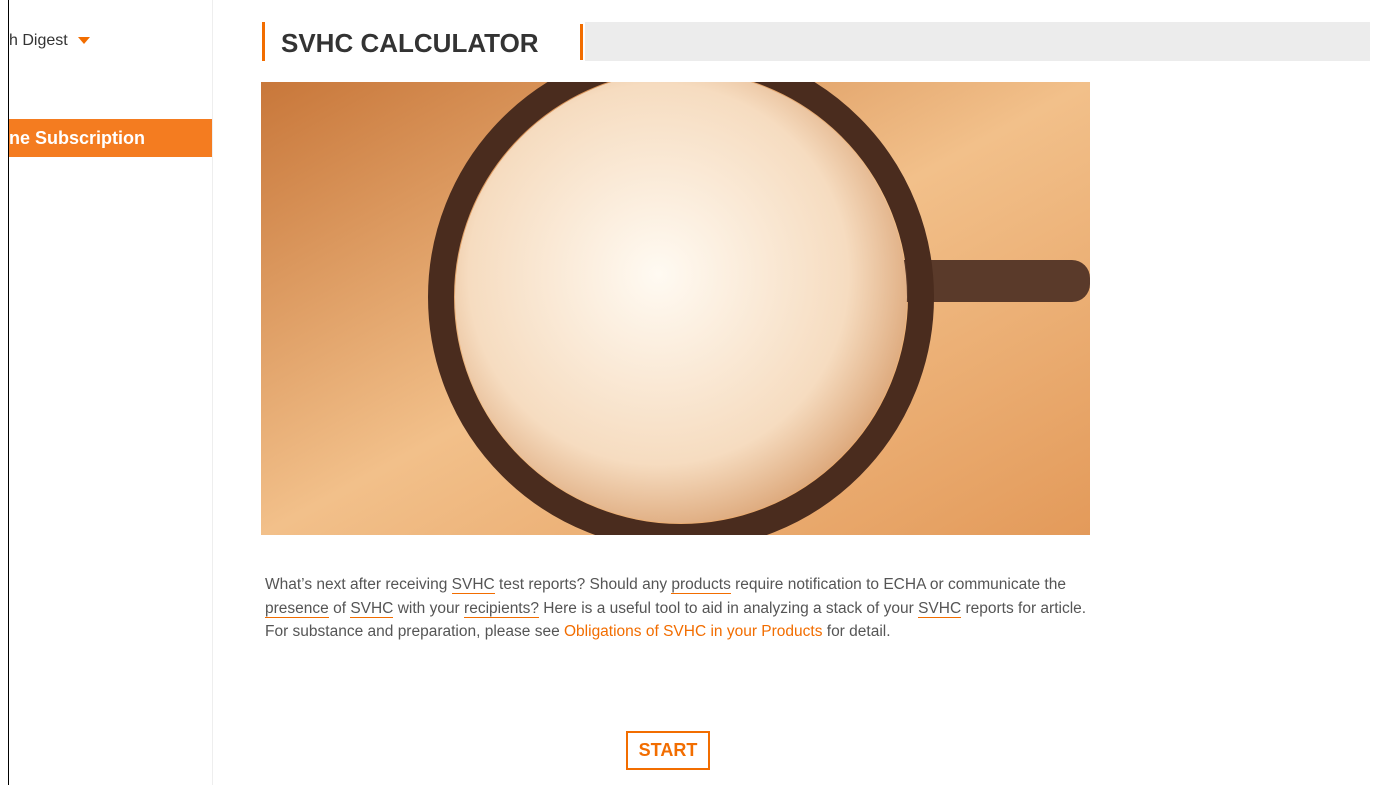 Image resolution: width=1380 pixels, height=785 pixels. I want to click on keyword: products, so click(701, 585).